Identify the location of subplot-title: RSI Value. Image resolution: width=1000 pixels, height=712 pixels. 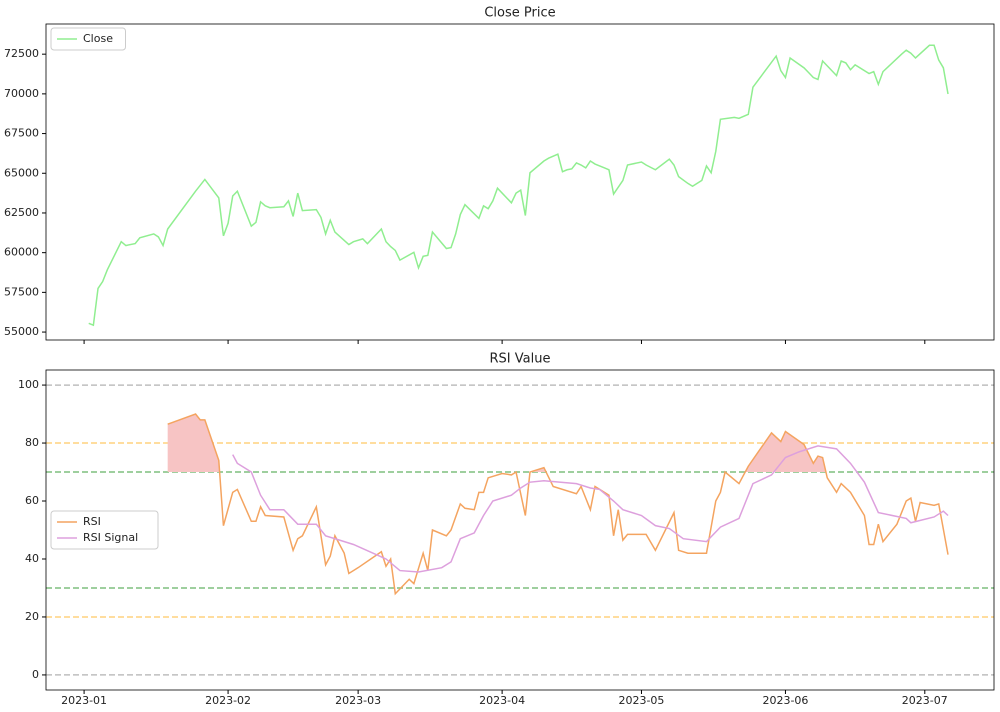
(520, 359).